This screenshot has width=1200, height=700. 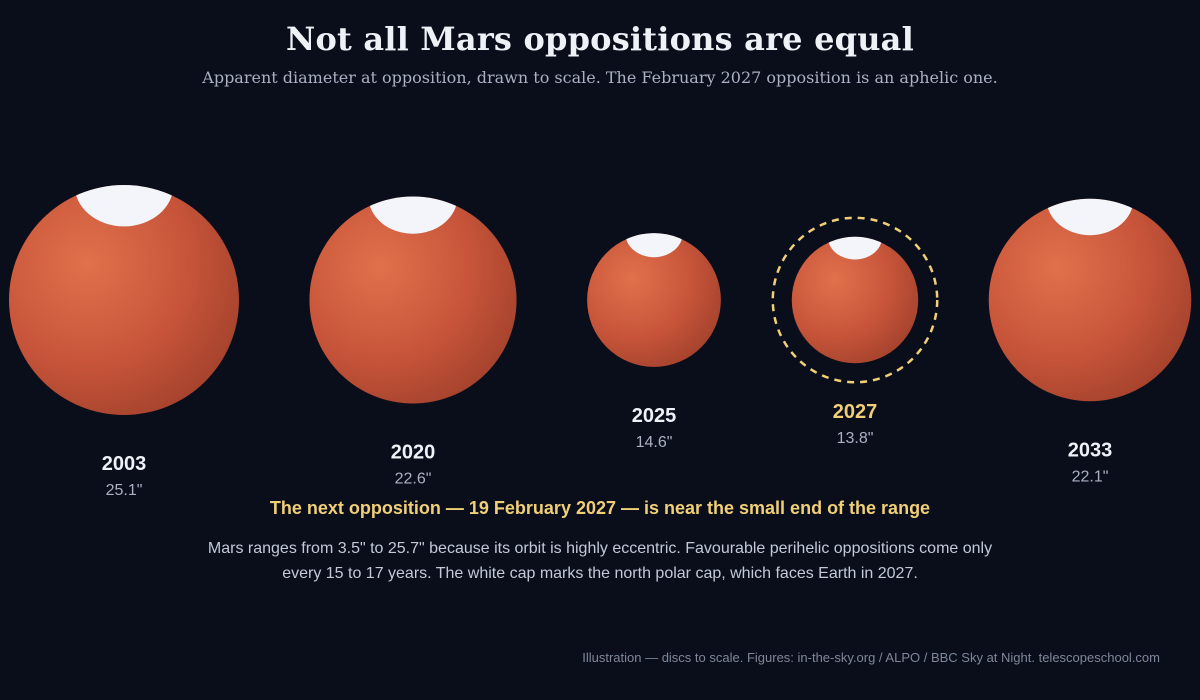 I want to click on year-label: 2020, so click(x=413, y=453).